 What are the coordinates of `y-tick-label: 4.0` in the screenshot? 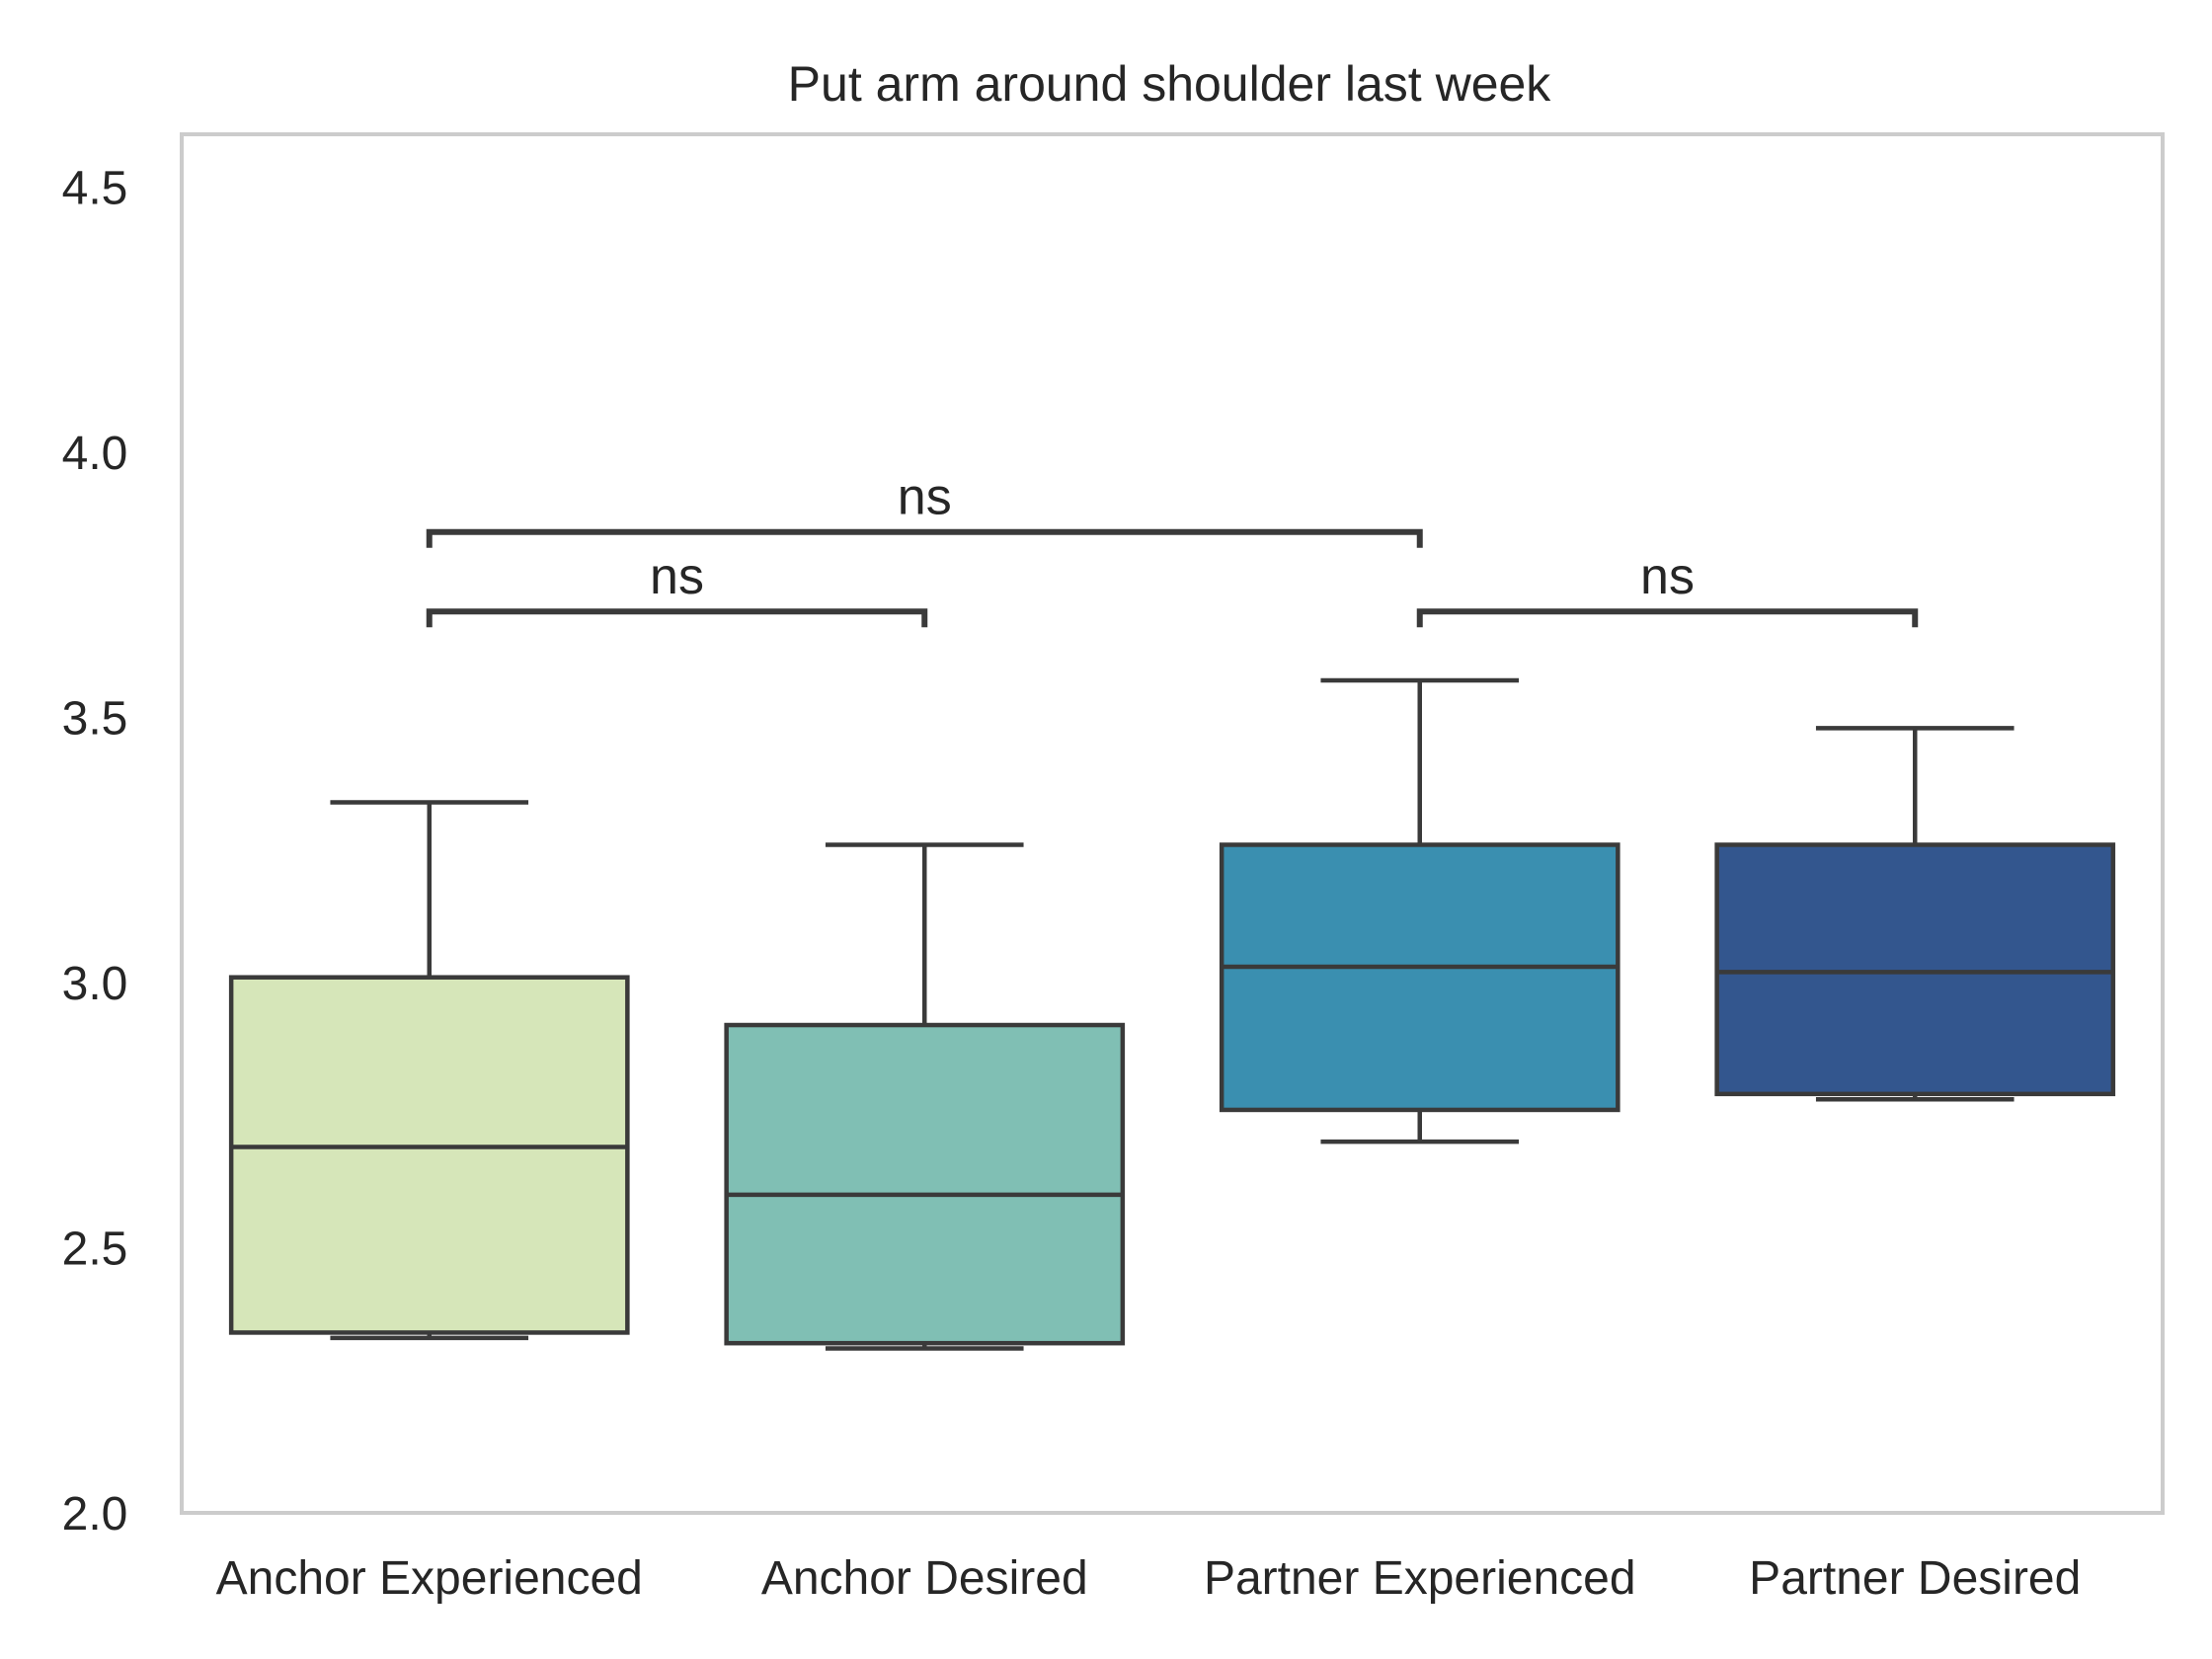 It's located at (95, 454).